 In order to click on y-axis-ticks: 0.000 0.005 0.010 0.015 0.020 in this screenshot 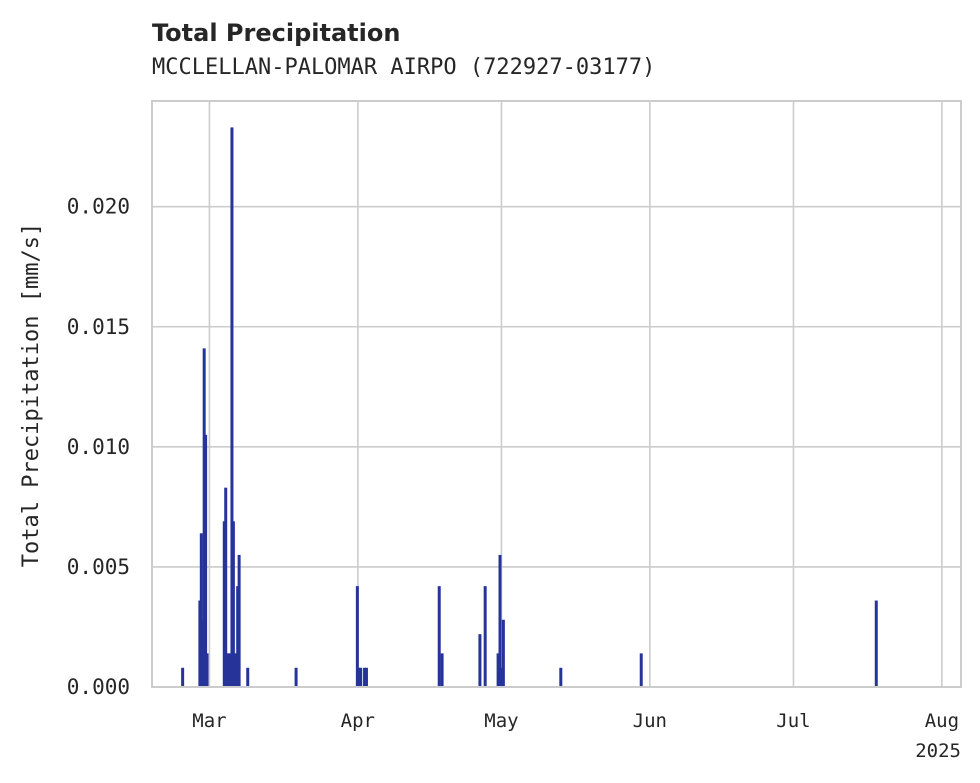, I will do `click(98, 447)`.